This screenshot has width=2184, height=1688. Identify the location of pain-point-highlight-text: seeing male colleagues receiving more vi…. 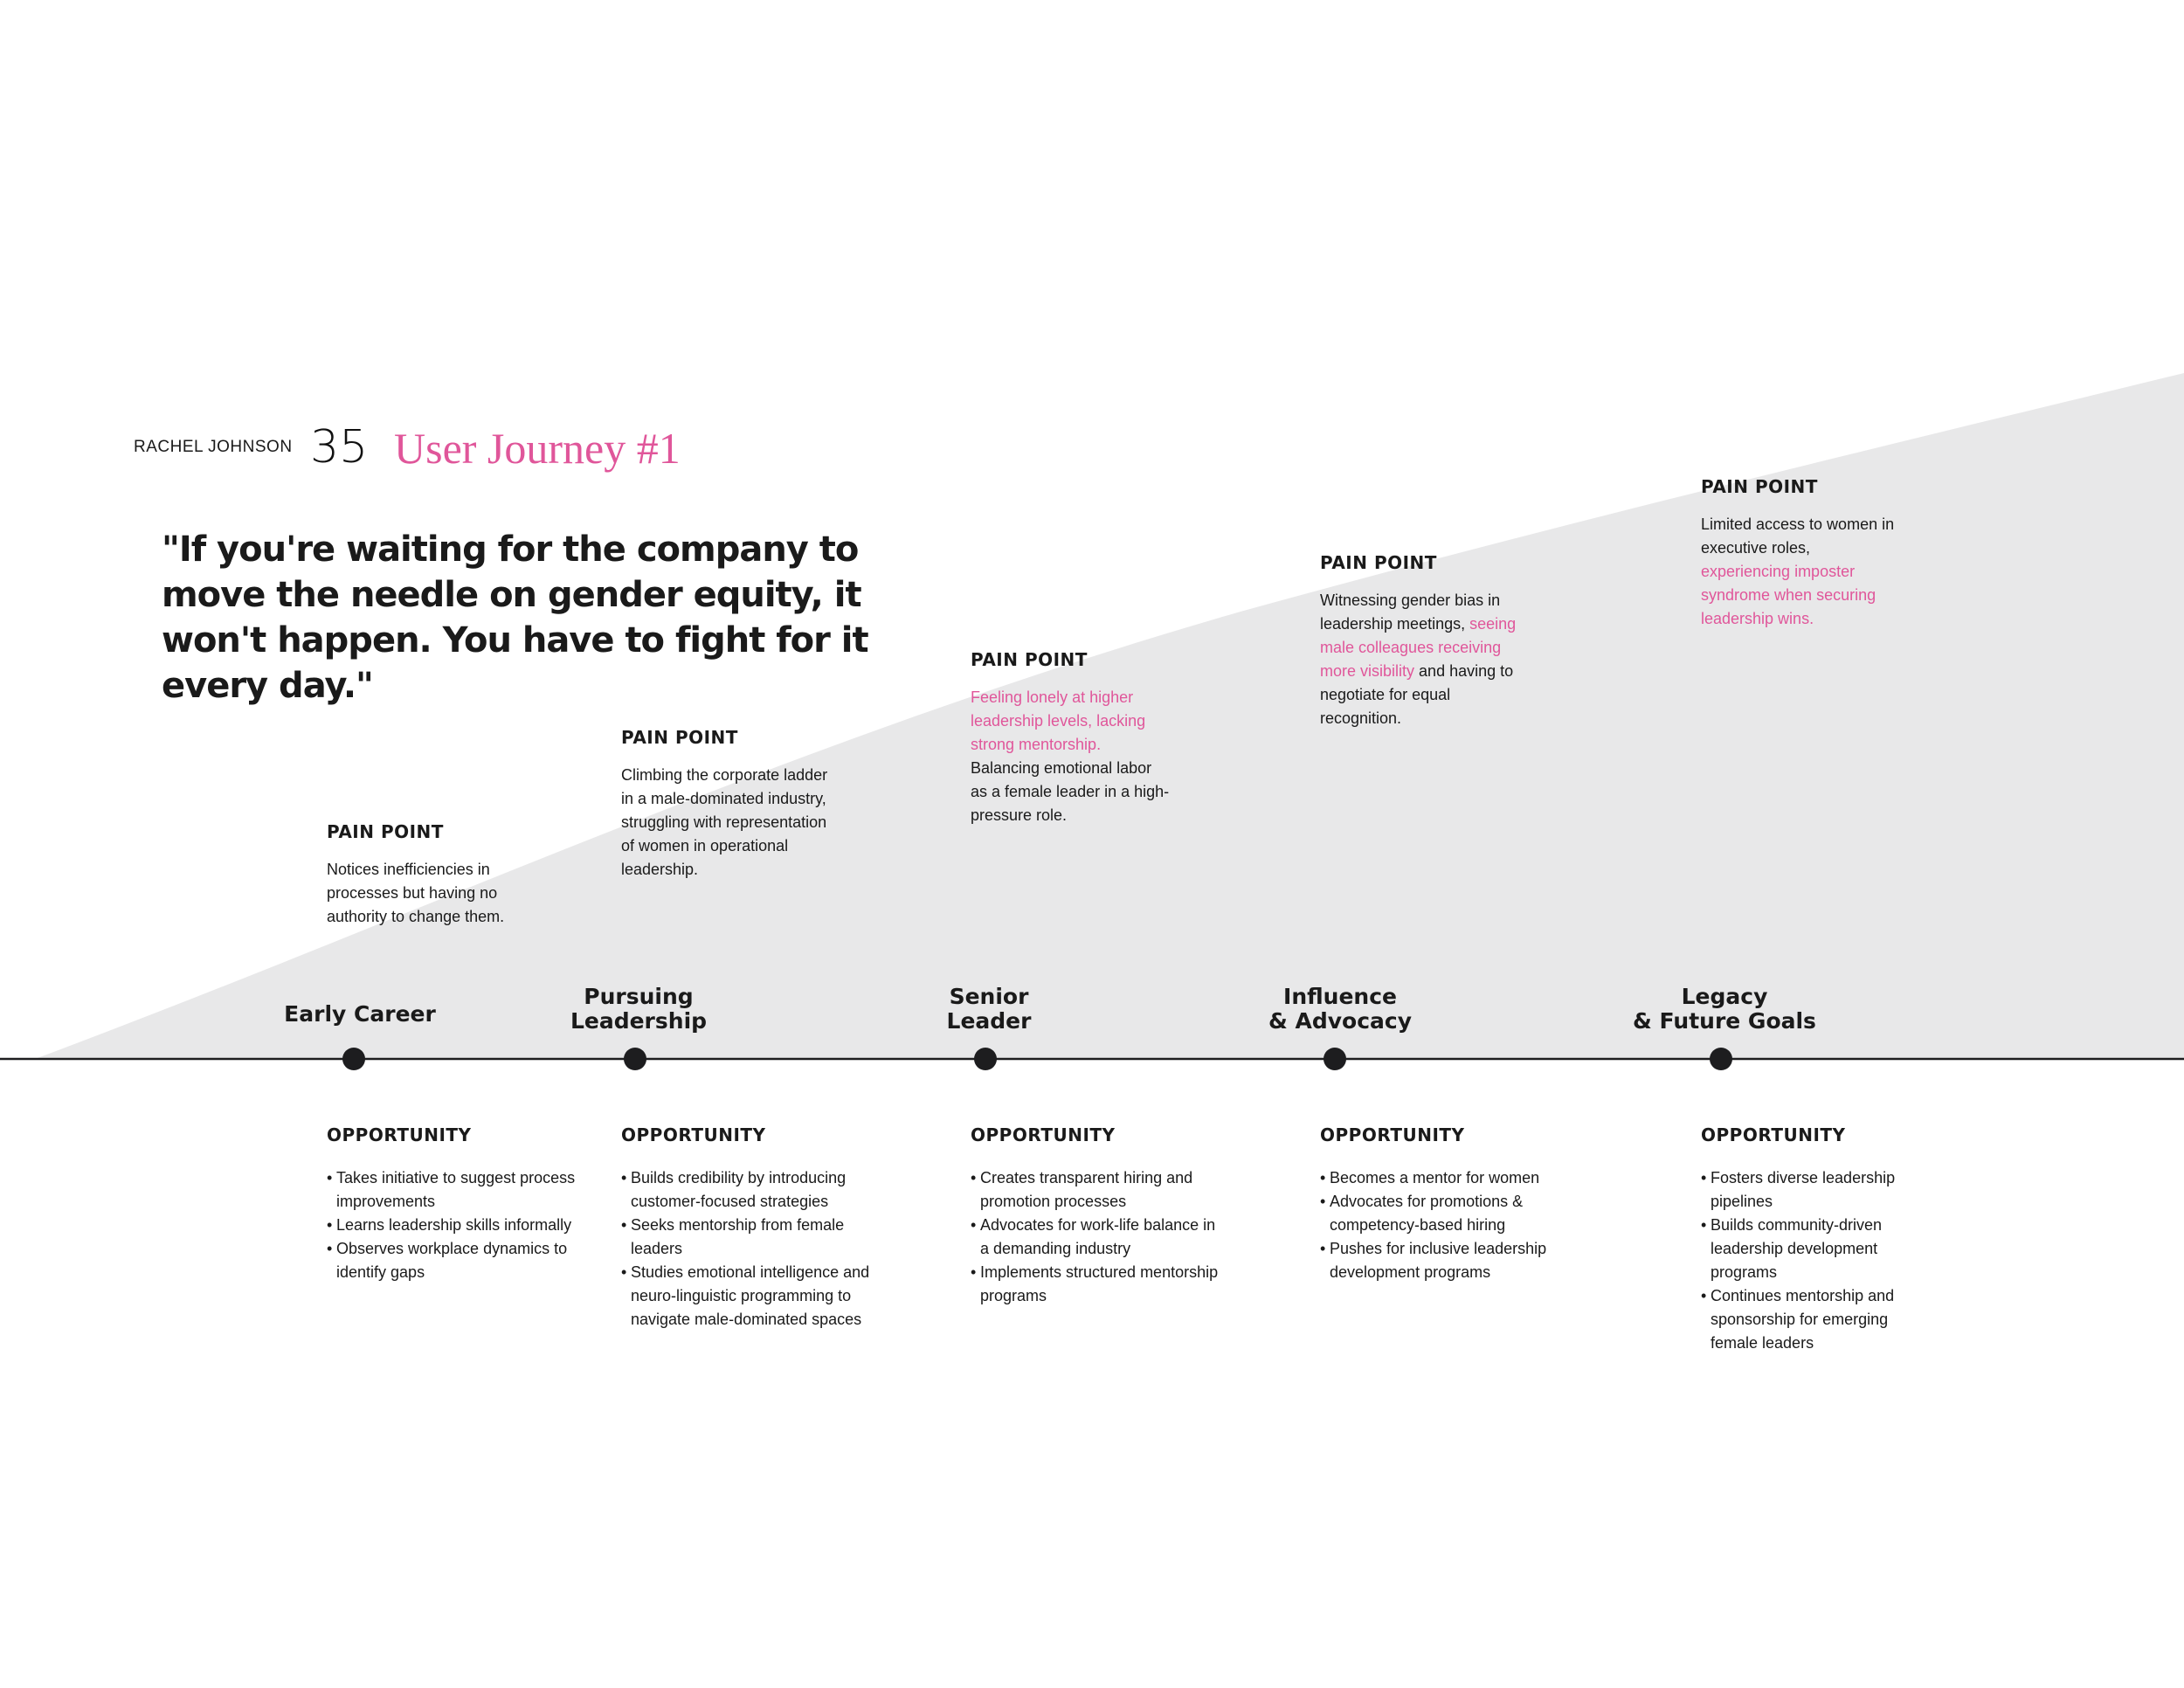
(1418, 647).